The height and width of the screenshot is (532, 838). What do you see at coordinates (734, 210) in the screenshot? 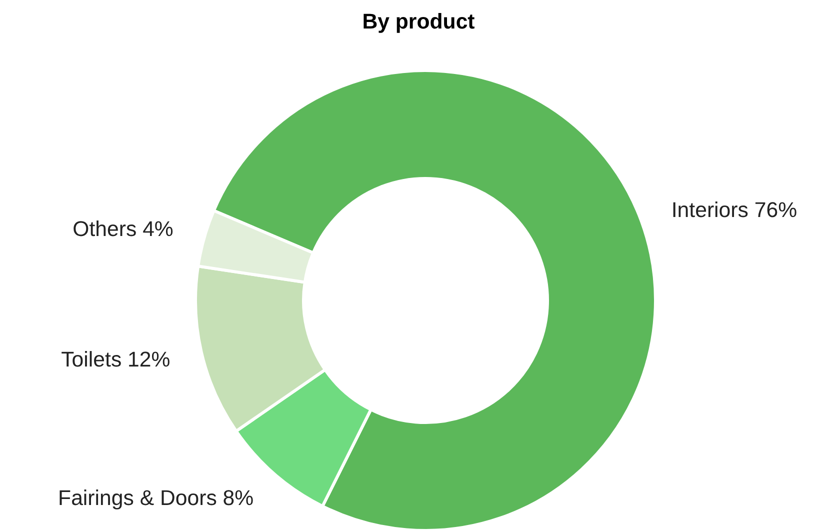
I see `slice-label: Interiors 76%` at bounding box center [734, 210].